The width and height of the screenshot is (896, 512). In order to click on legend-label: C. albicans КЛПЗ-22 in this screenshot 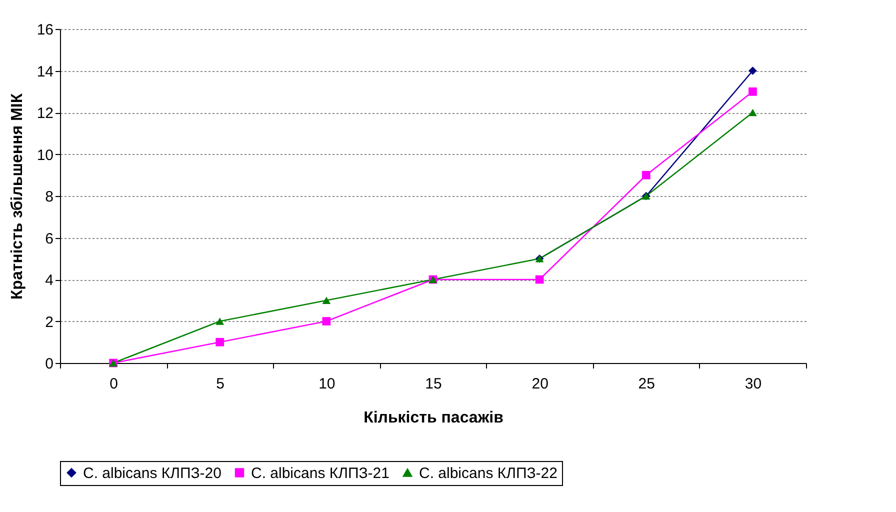, I will do `click(488, 473)`.